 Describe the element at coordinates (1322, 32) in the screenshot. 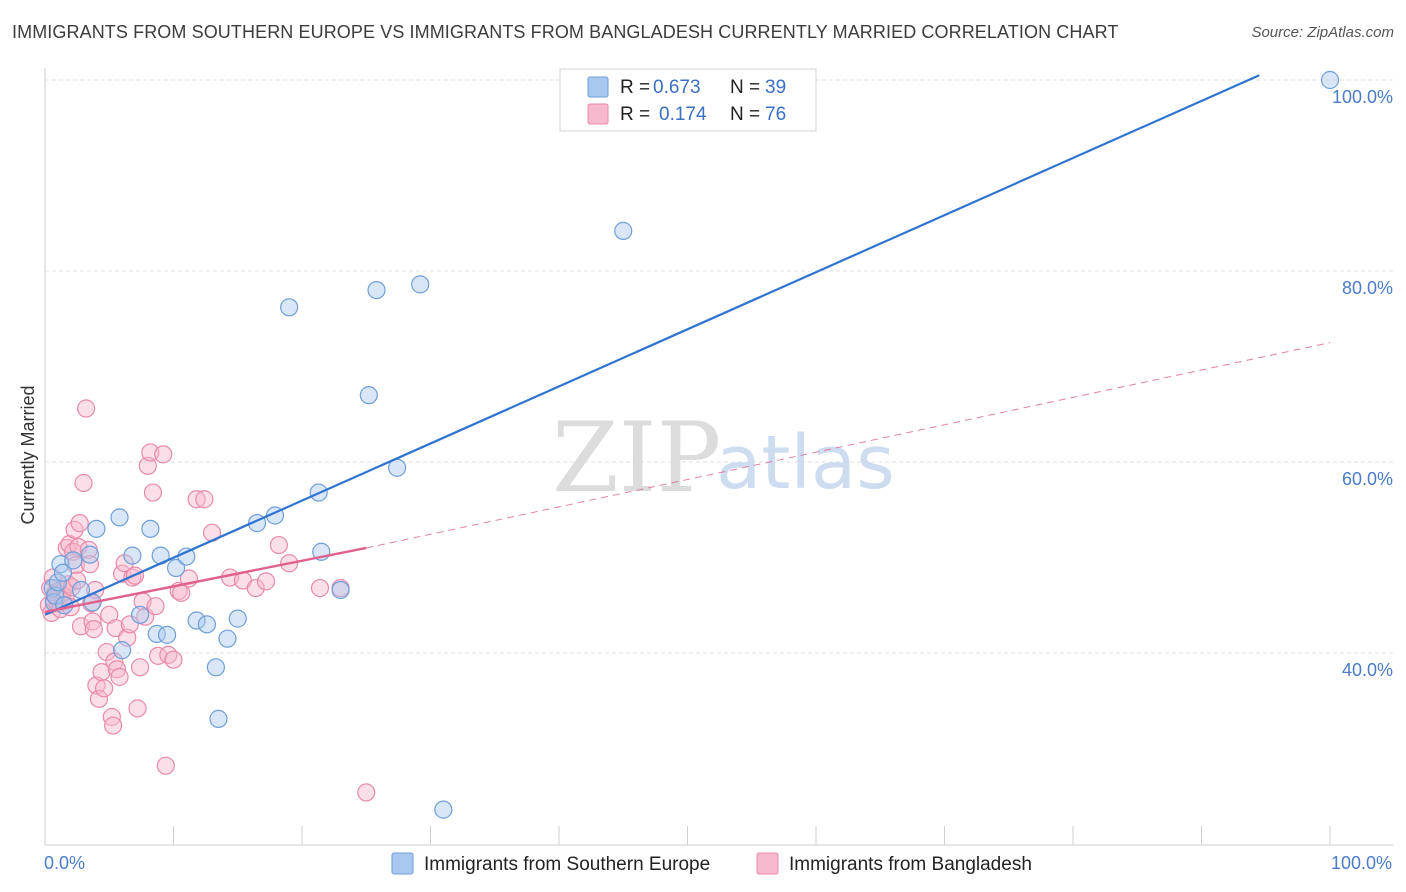

I see `source-credit: Source: ZipAtlas.com` at that location.